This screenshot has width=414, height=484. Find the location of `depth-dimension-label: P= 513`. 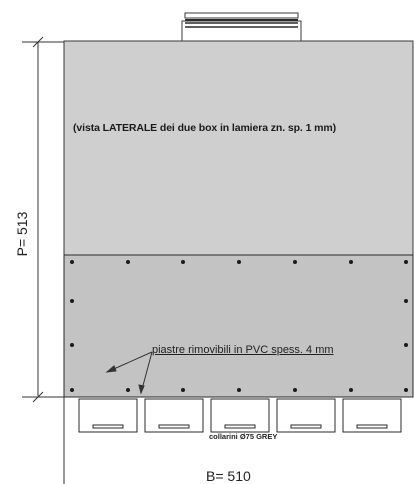

depth-dimension-label: P= 513 is located at coordinates (22, 234).